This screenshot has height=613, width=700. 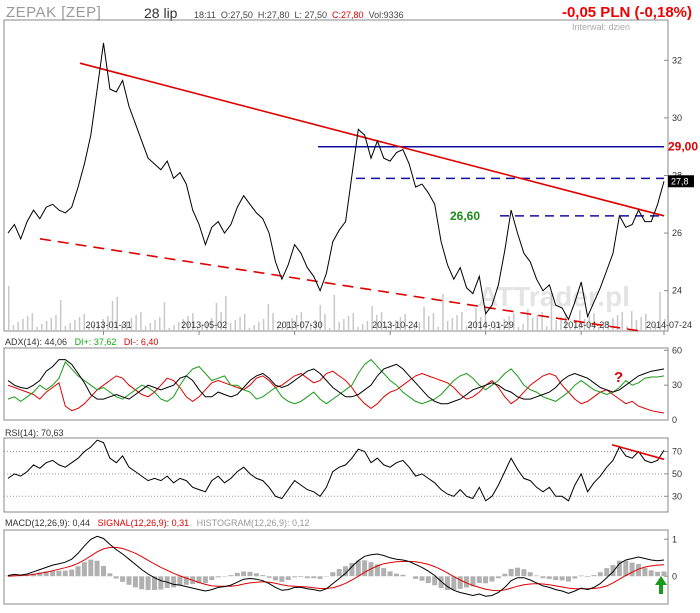 I want to click on price-x-tick-label: 2014-01-29, so click(x=491, y=325).